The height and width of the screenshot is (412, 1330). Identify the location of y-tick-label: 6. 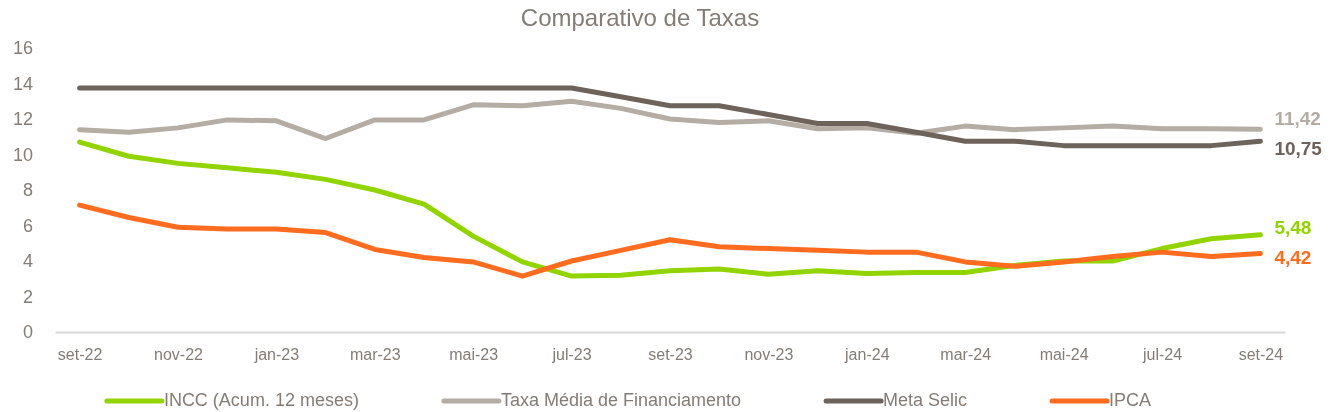
(27, 225).